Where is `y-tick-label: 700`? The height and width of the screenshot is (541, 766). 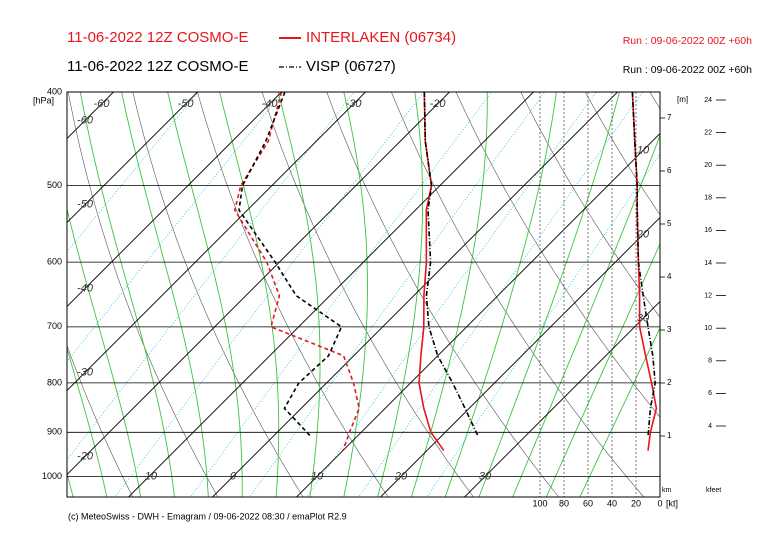
y-tick-label: 700 is located at coordinates (54, 326).